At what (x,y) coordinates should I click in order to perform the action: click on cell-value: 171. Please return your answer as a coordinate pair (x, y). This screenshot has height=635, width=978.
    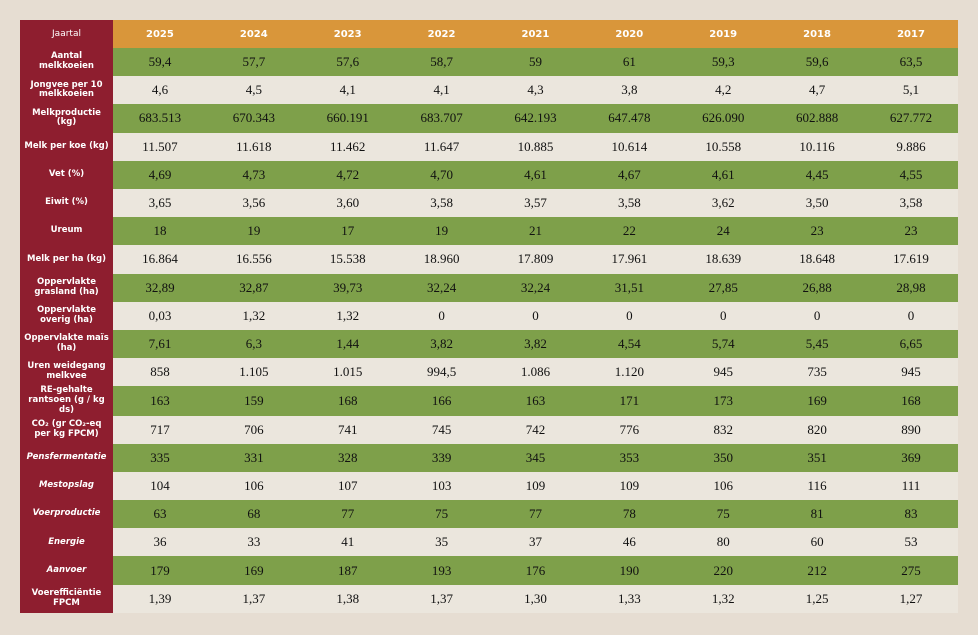
    Looking at the image, I should click on (629, 401).